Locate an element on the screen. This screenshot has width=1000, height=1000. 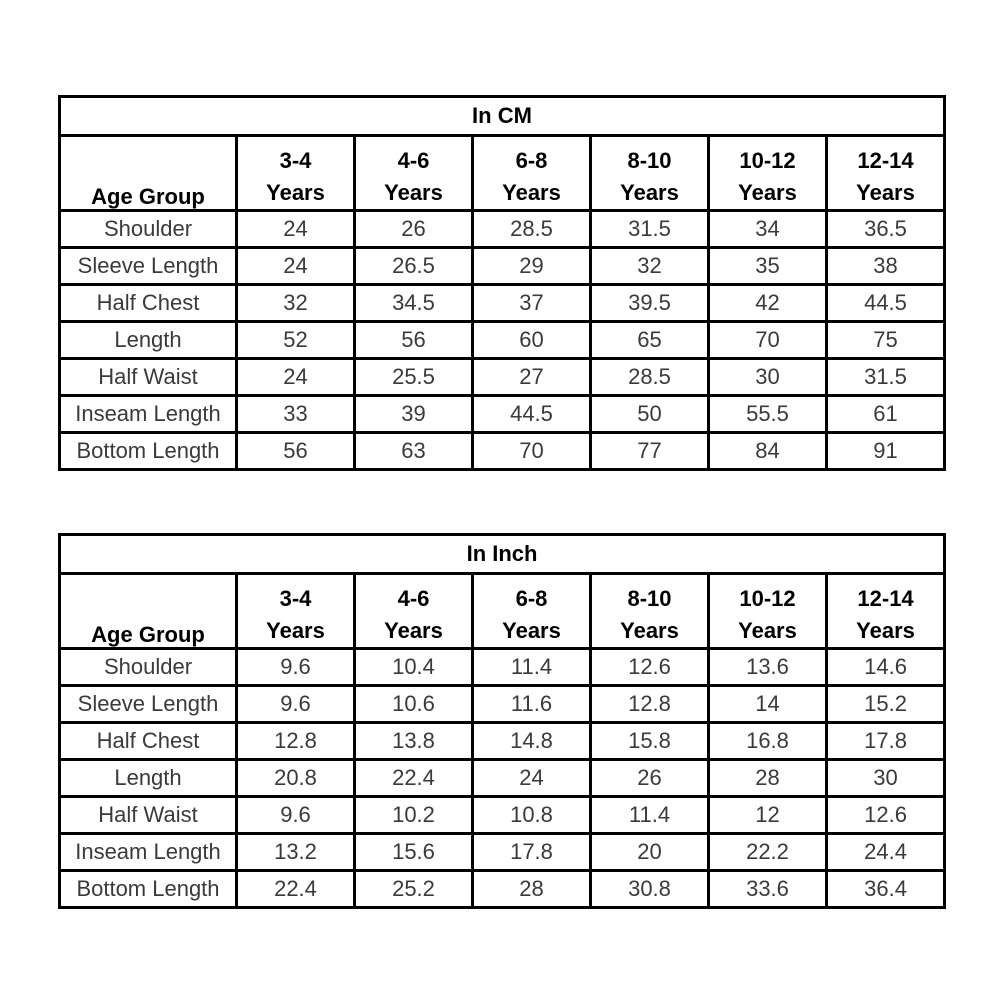
cell-value: 33.6 is located at coordinates (767, 889).